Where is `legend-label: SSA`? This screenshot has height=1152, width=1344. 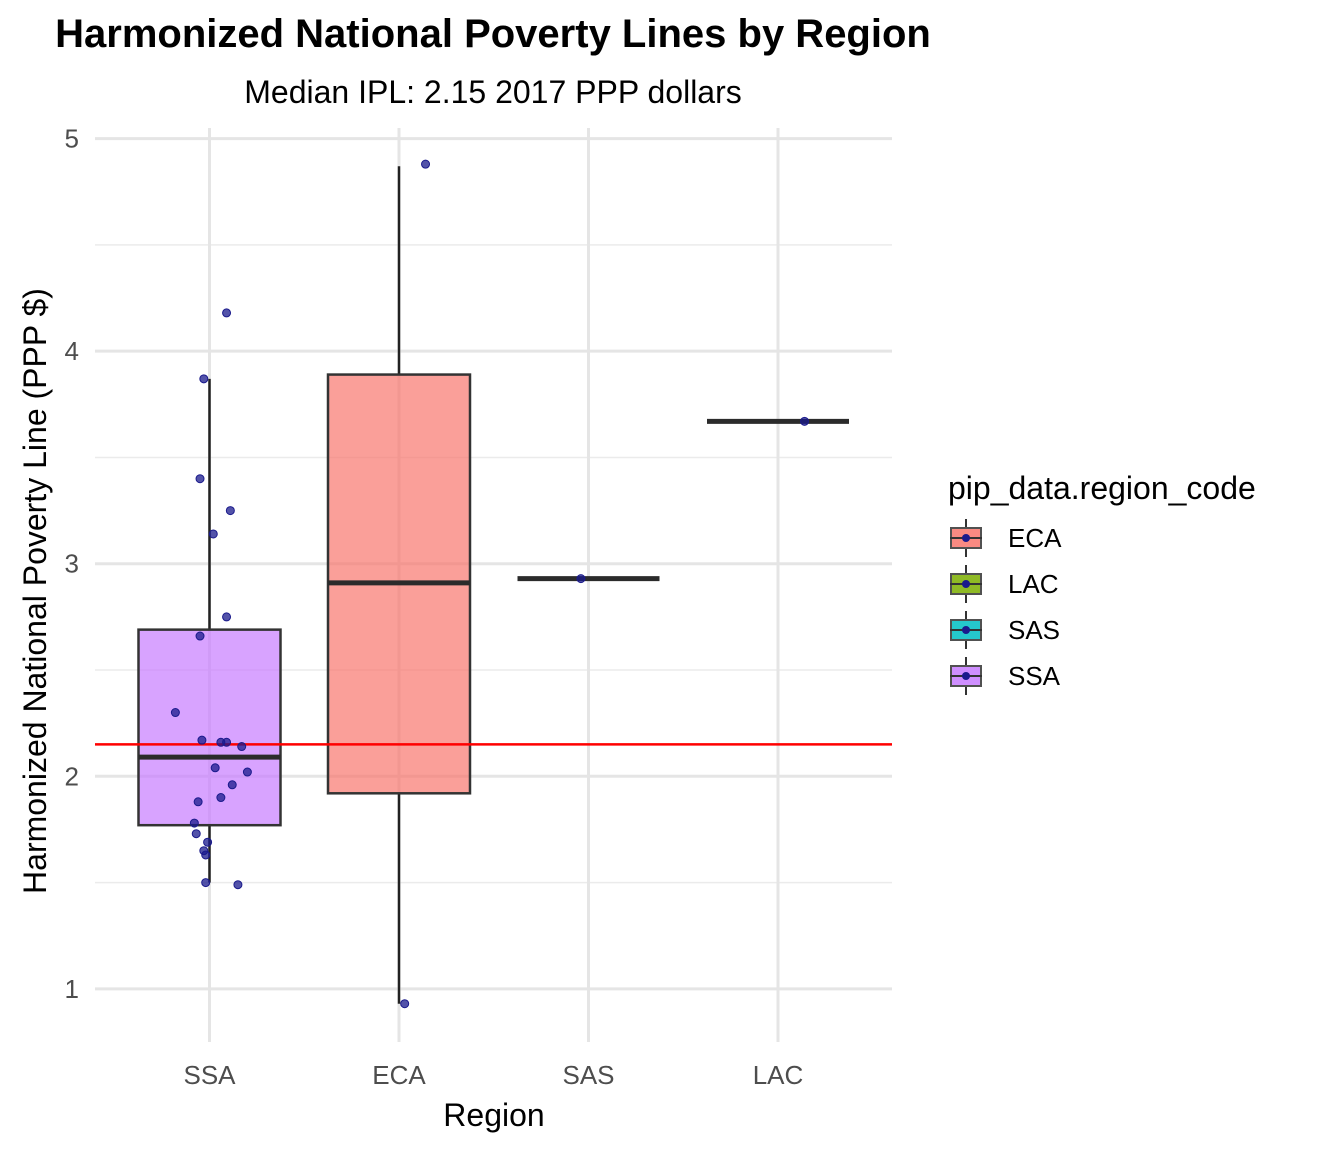 legend-label: SSA is located at coordinates (1034, 675).